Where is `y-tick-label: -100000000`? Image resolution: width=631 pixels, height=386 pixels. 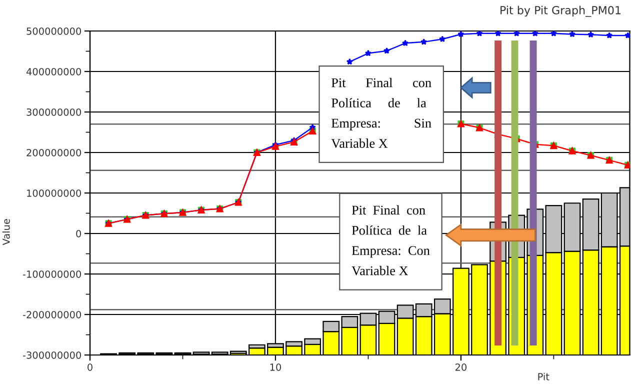
y-tick-label: -100000000 is located at coordinates (52, 274).